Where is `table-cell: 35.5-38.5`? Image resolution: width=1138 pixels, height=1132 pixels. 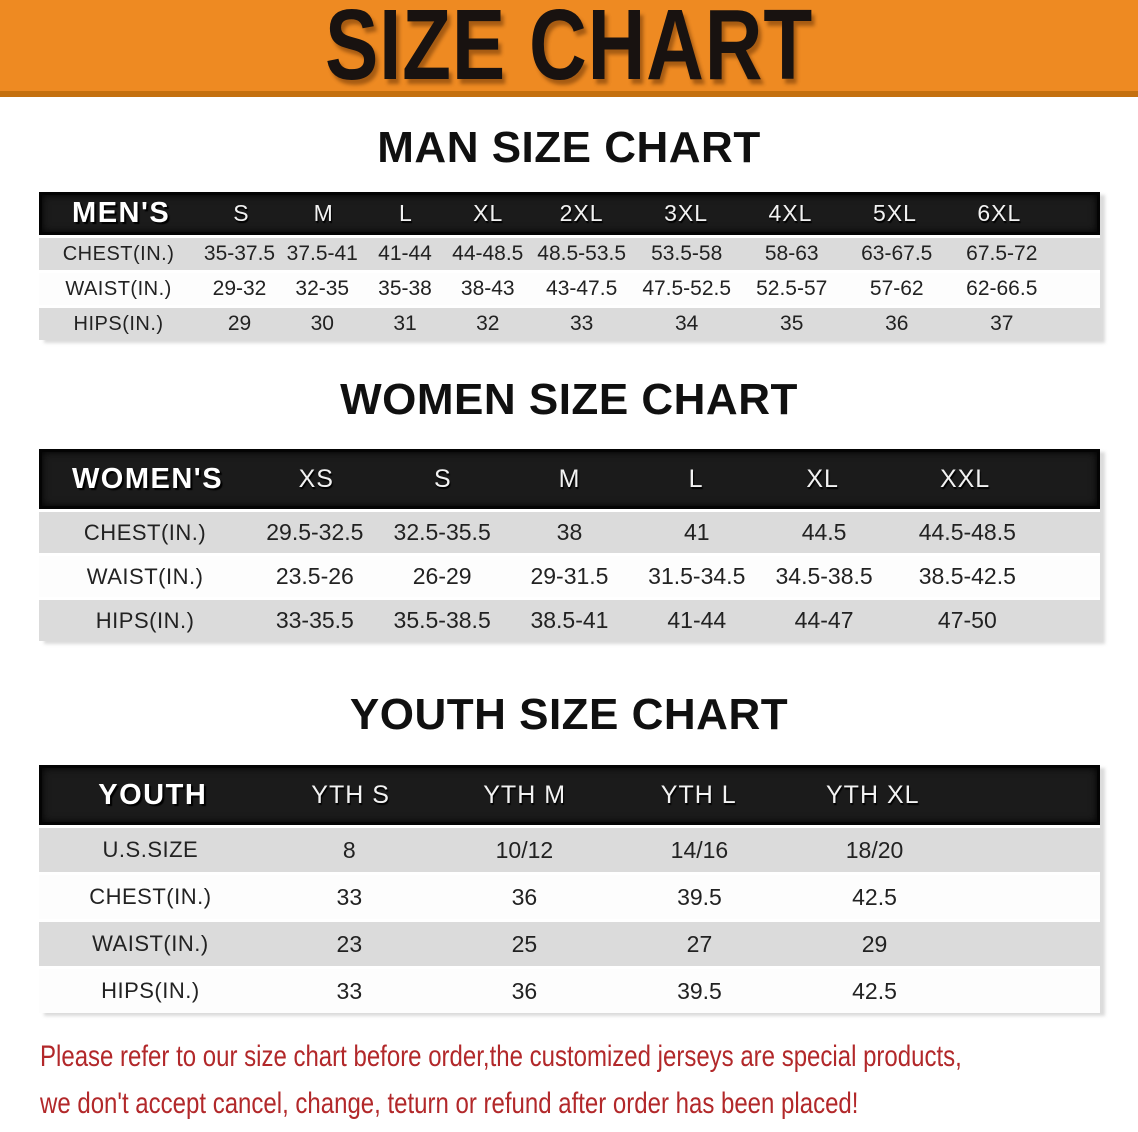 table-cell: 35.5-38.5 is located at coordinates (442, 620).